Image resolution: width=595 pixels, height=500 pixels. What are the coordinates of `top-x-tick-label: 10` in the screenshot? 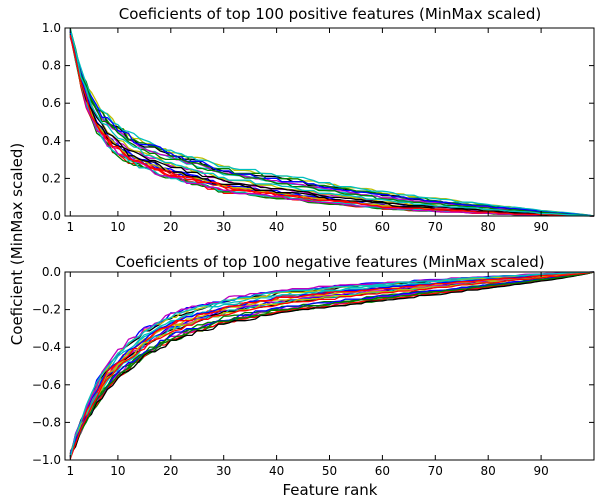 It's located at (117, 227).